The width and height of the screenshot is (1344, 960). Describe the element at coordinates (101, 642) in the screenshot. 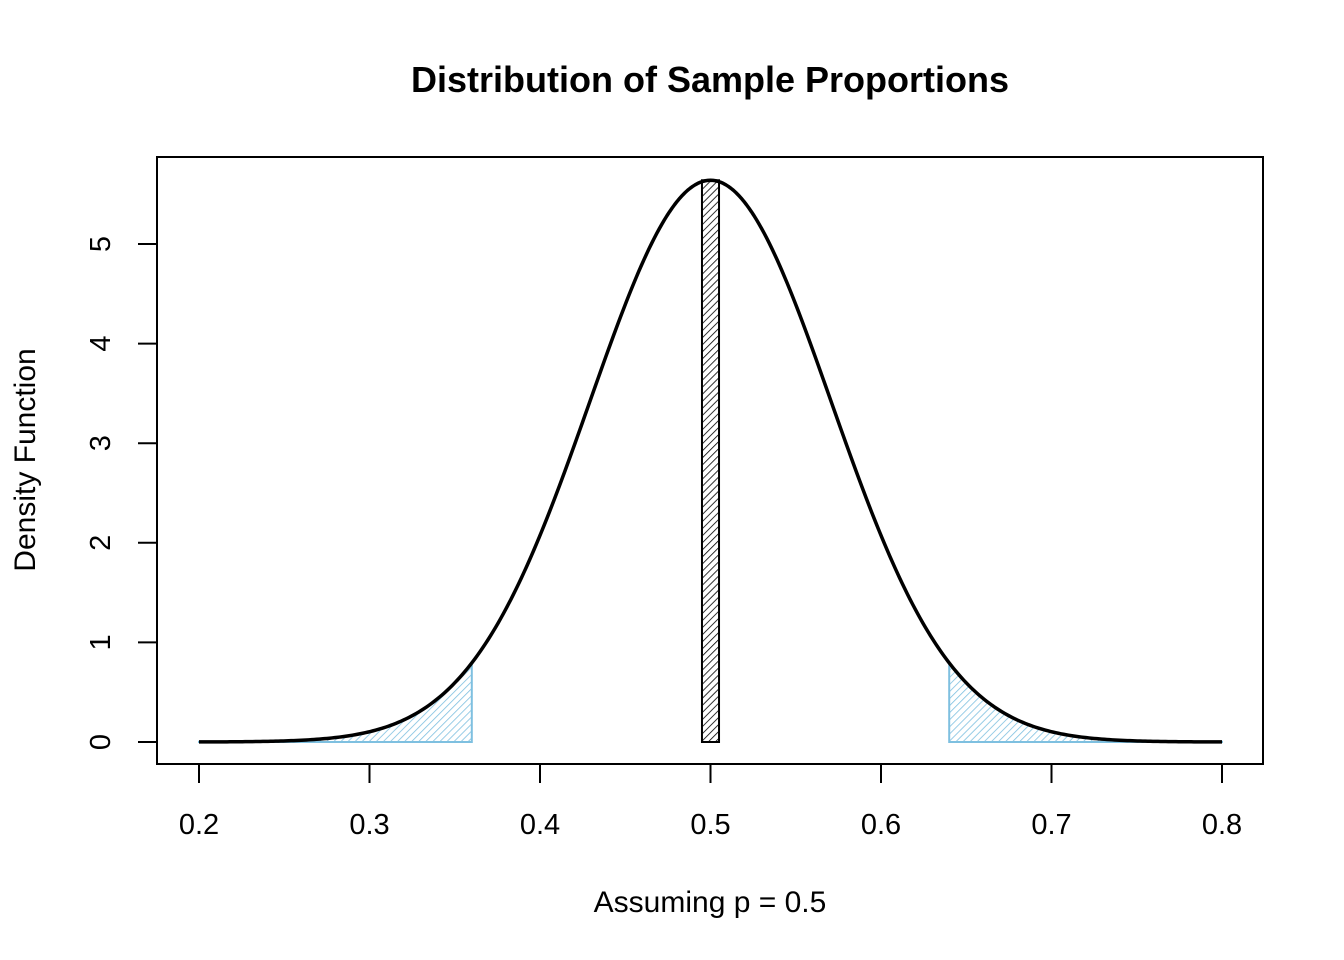

I see `y-tick-label: 1` at that location.